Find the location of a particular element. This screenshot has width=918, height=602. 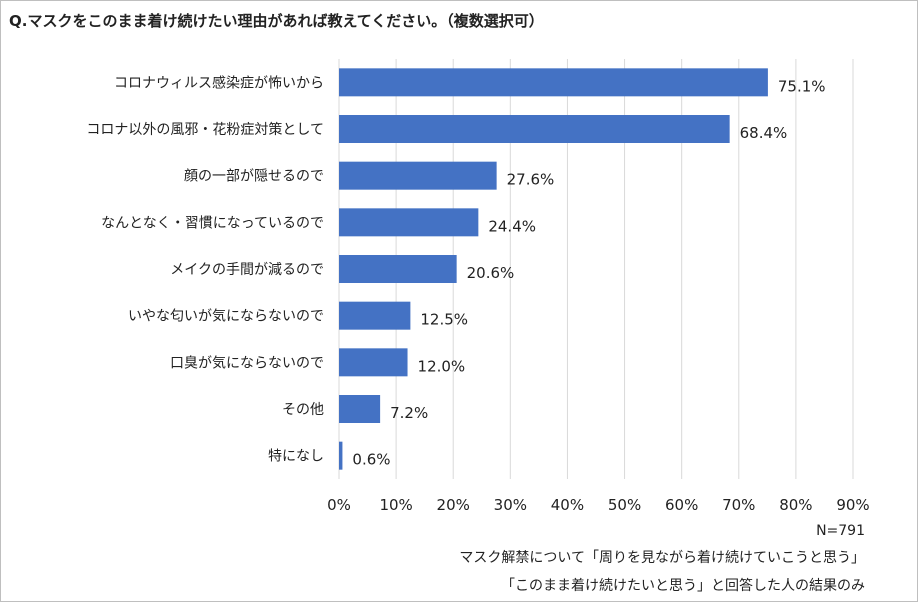

x-tick-label: 70% is located at coordinates (738, 505).